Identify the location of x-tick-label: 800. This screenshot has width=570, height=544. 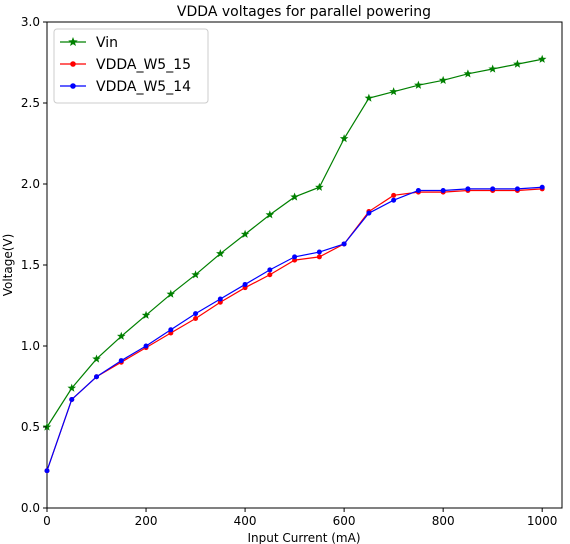
(443, 521).